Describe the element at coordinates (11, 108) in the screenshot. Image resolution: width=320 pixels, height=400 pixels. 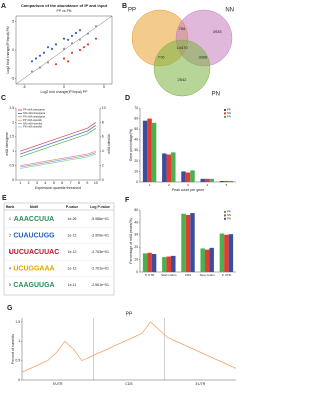
I see `y-tick-label: 2.5` at that location.